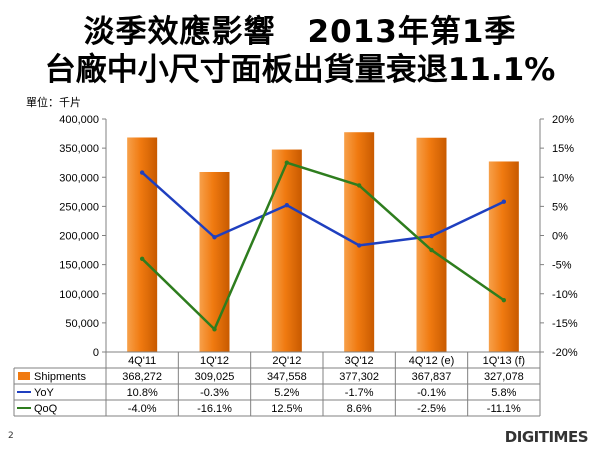  I want to click on table-cell-value: 12.5%, so click(286, 409).